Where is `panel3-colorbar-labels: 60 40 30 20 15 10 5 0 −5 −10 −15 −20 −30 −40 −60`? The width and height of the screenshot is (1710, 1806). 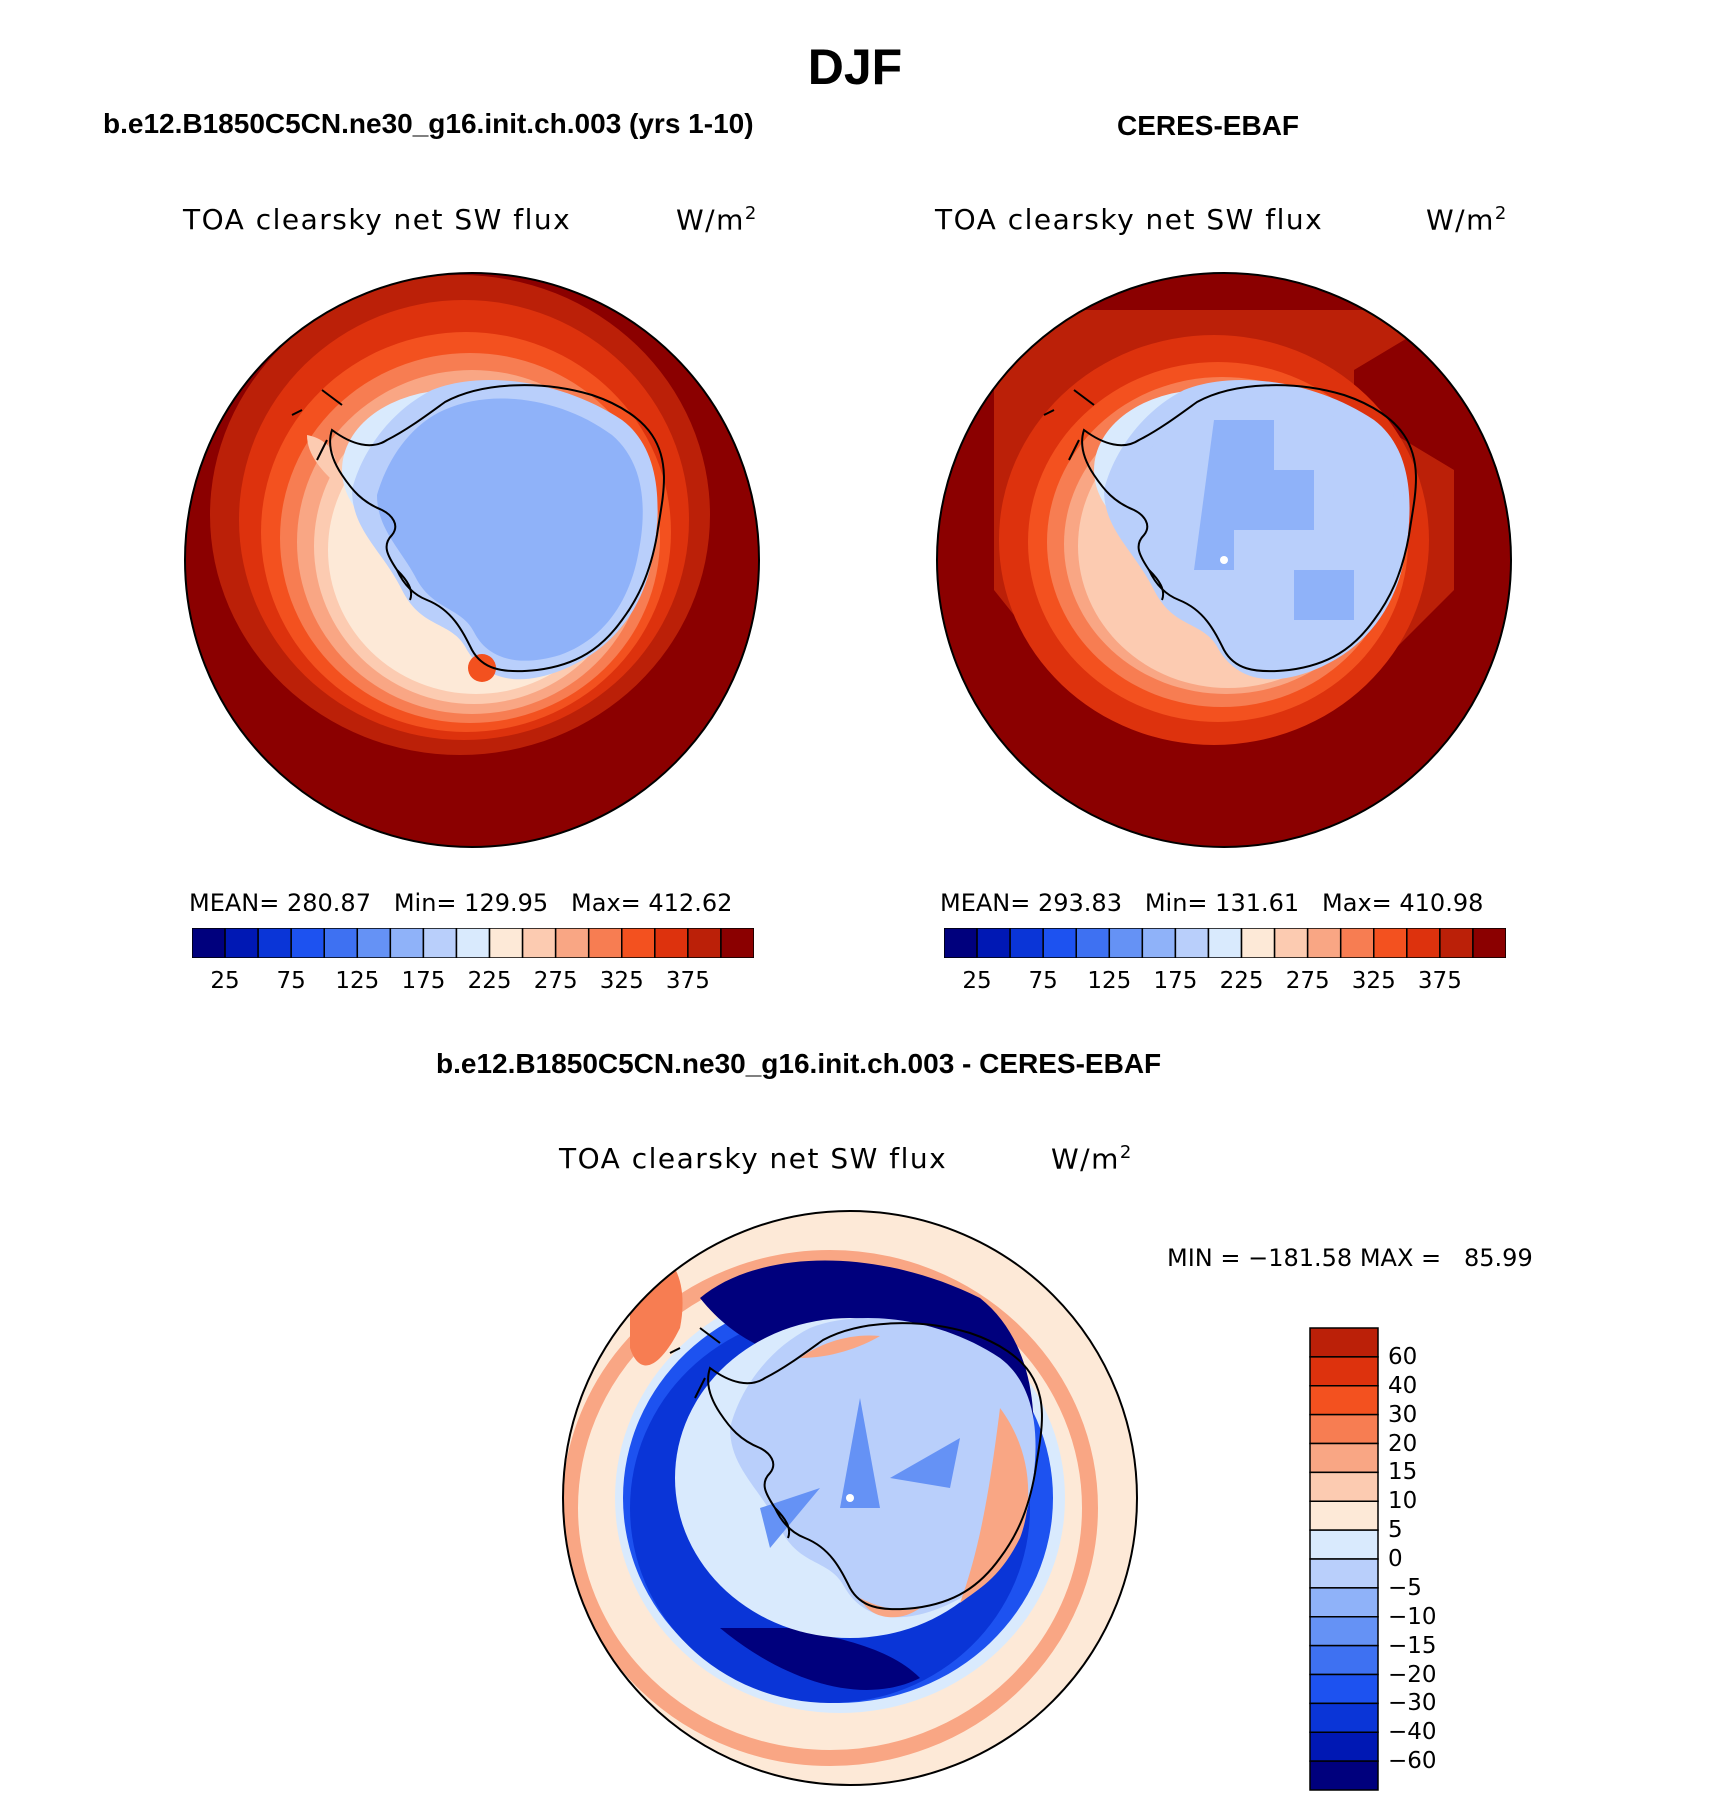 panel3-colorbar-labels: 60 40 30 20 15 10 5 0 −5 −10 −15 −20 −30 −40 −60 is located at coordinates (1438, 1559).